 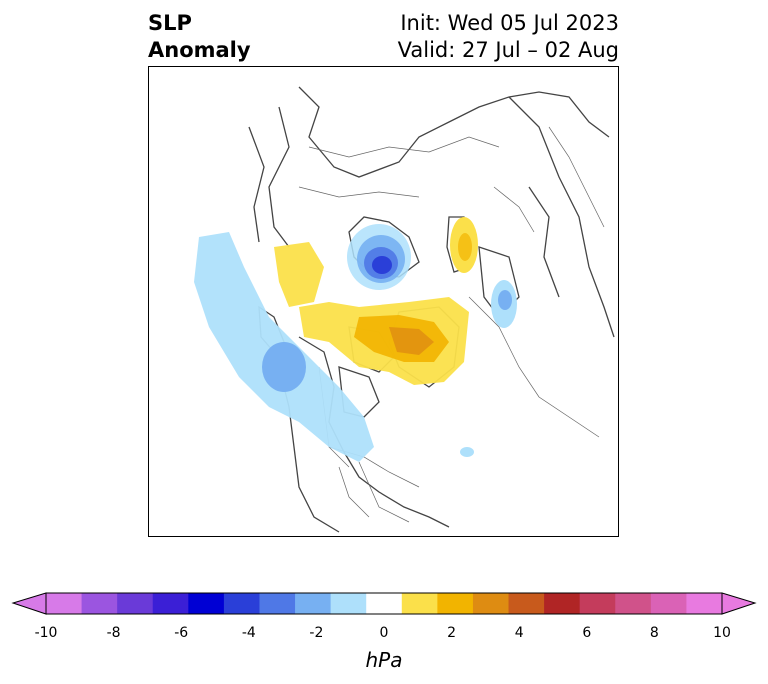 What do you see at coordinates (587, 633) in the screenshot?
I see `colorbar-tick-label: 6` at bounding box center [587, 633].